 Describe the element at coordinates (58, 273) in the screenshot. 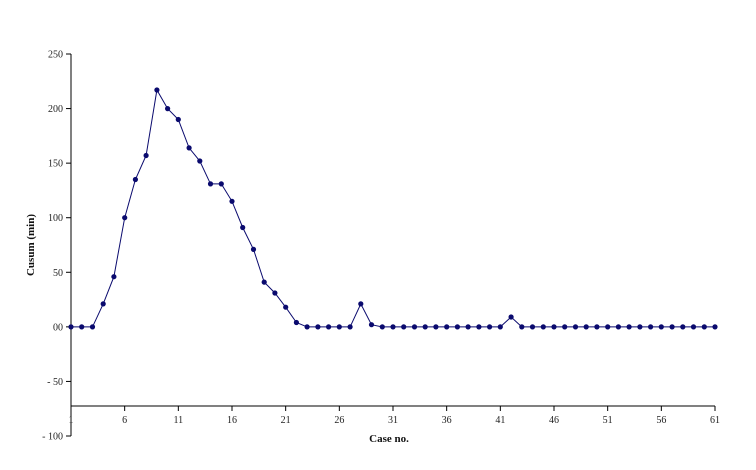

I see `y-tick-label: 50` at that location.